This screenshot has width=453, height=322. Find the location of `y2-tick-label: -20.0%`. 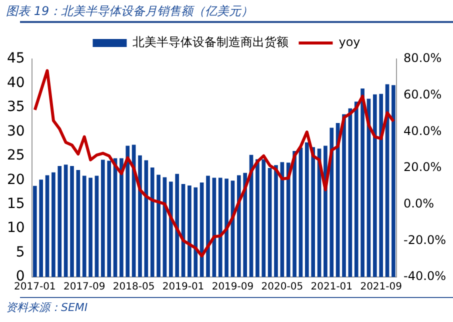

y2-tick-label: -20.0% is located at coordinates (425, 239).